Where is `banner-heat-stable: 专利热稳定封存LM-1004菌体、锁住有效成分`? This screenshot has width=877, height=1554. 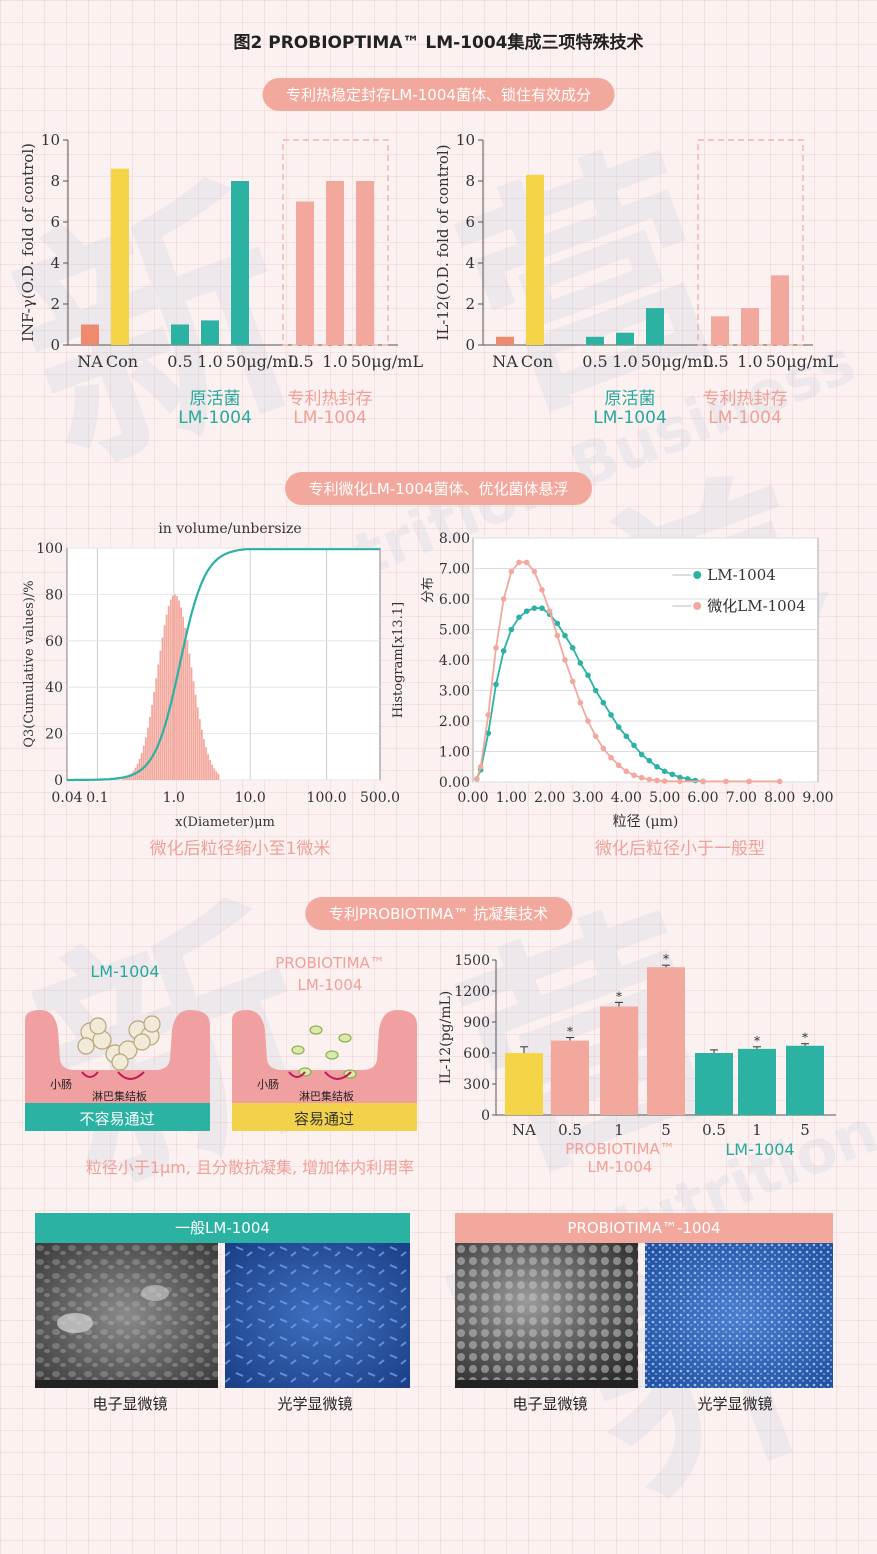
banner-heat-stable: 专利热稳定封存LM-1004菌体、锁住有效成分 is located at coordinates (438, 94).